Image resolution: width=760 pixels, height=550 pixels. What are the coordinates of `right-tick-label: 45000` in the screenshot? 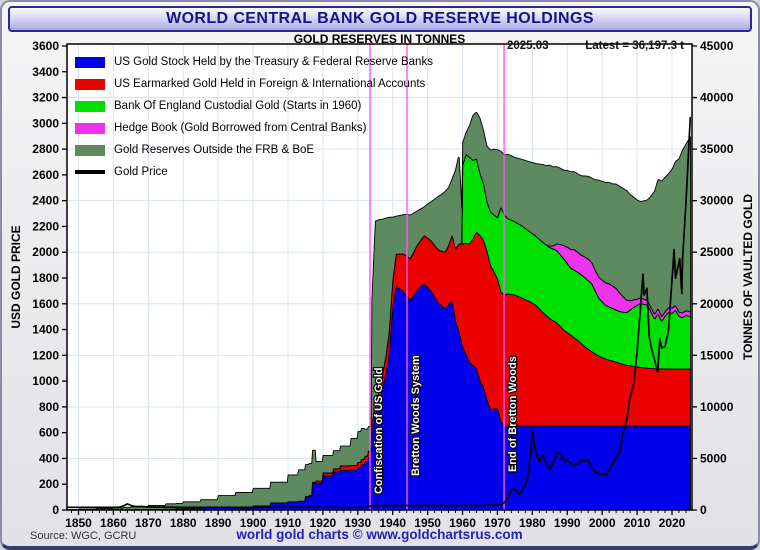 It's located at (717, 46).